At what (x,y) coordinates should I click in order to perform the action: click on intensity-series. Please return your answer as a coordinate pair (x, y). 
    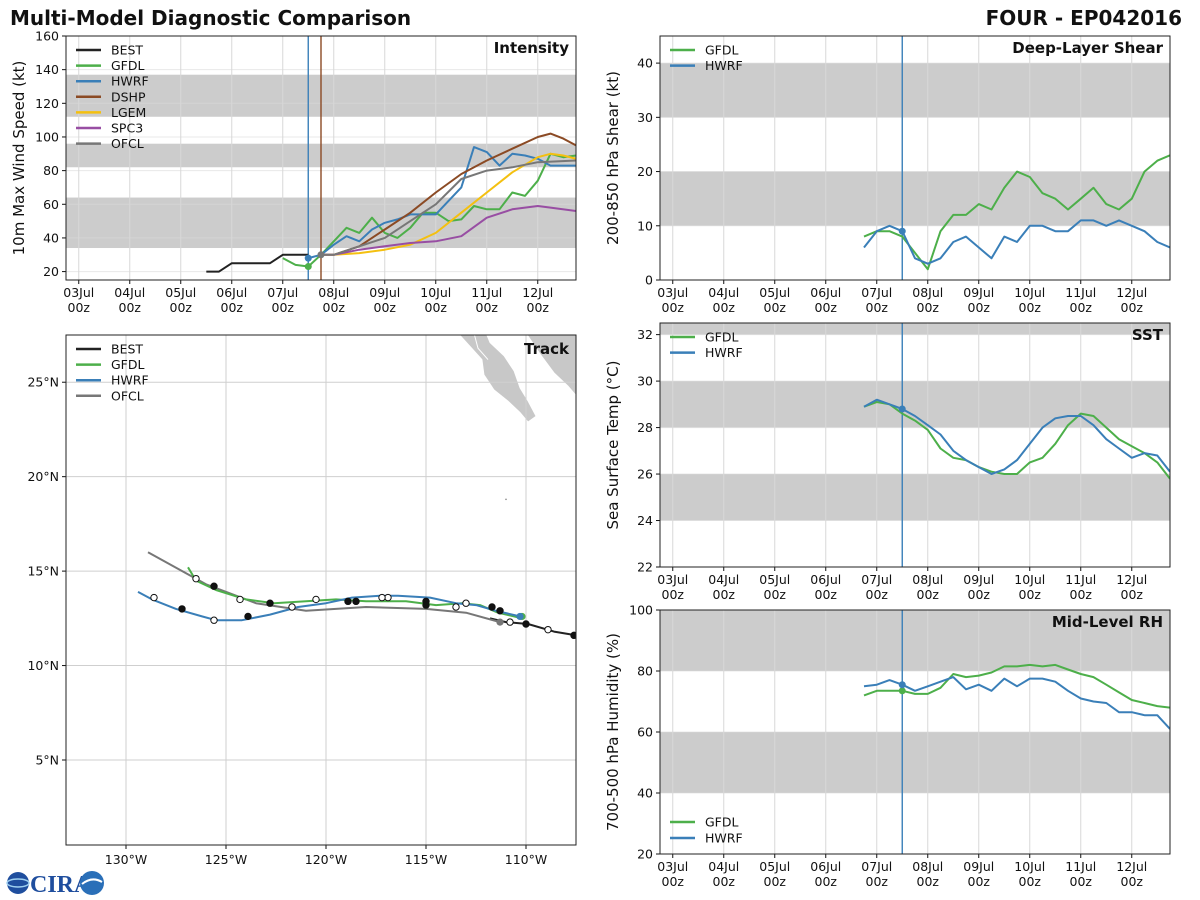
    Looking at the image, I should click on (391, 202).